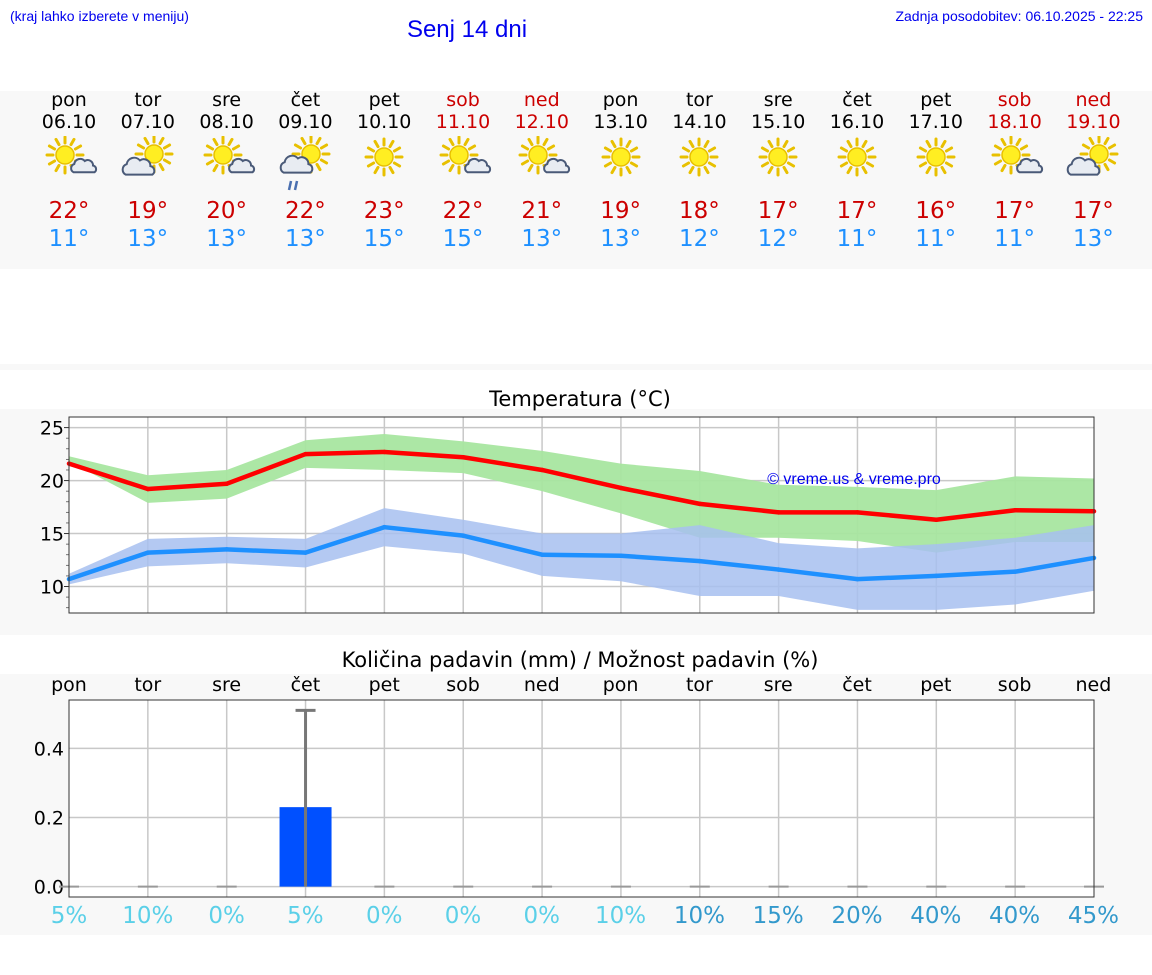  Describe the element at coordinates (541, 122) in the screenshot. I see `day-date: 12.10` at that location.